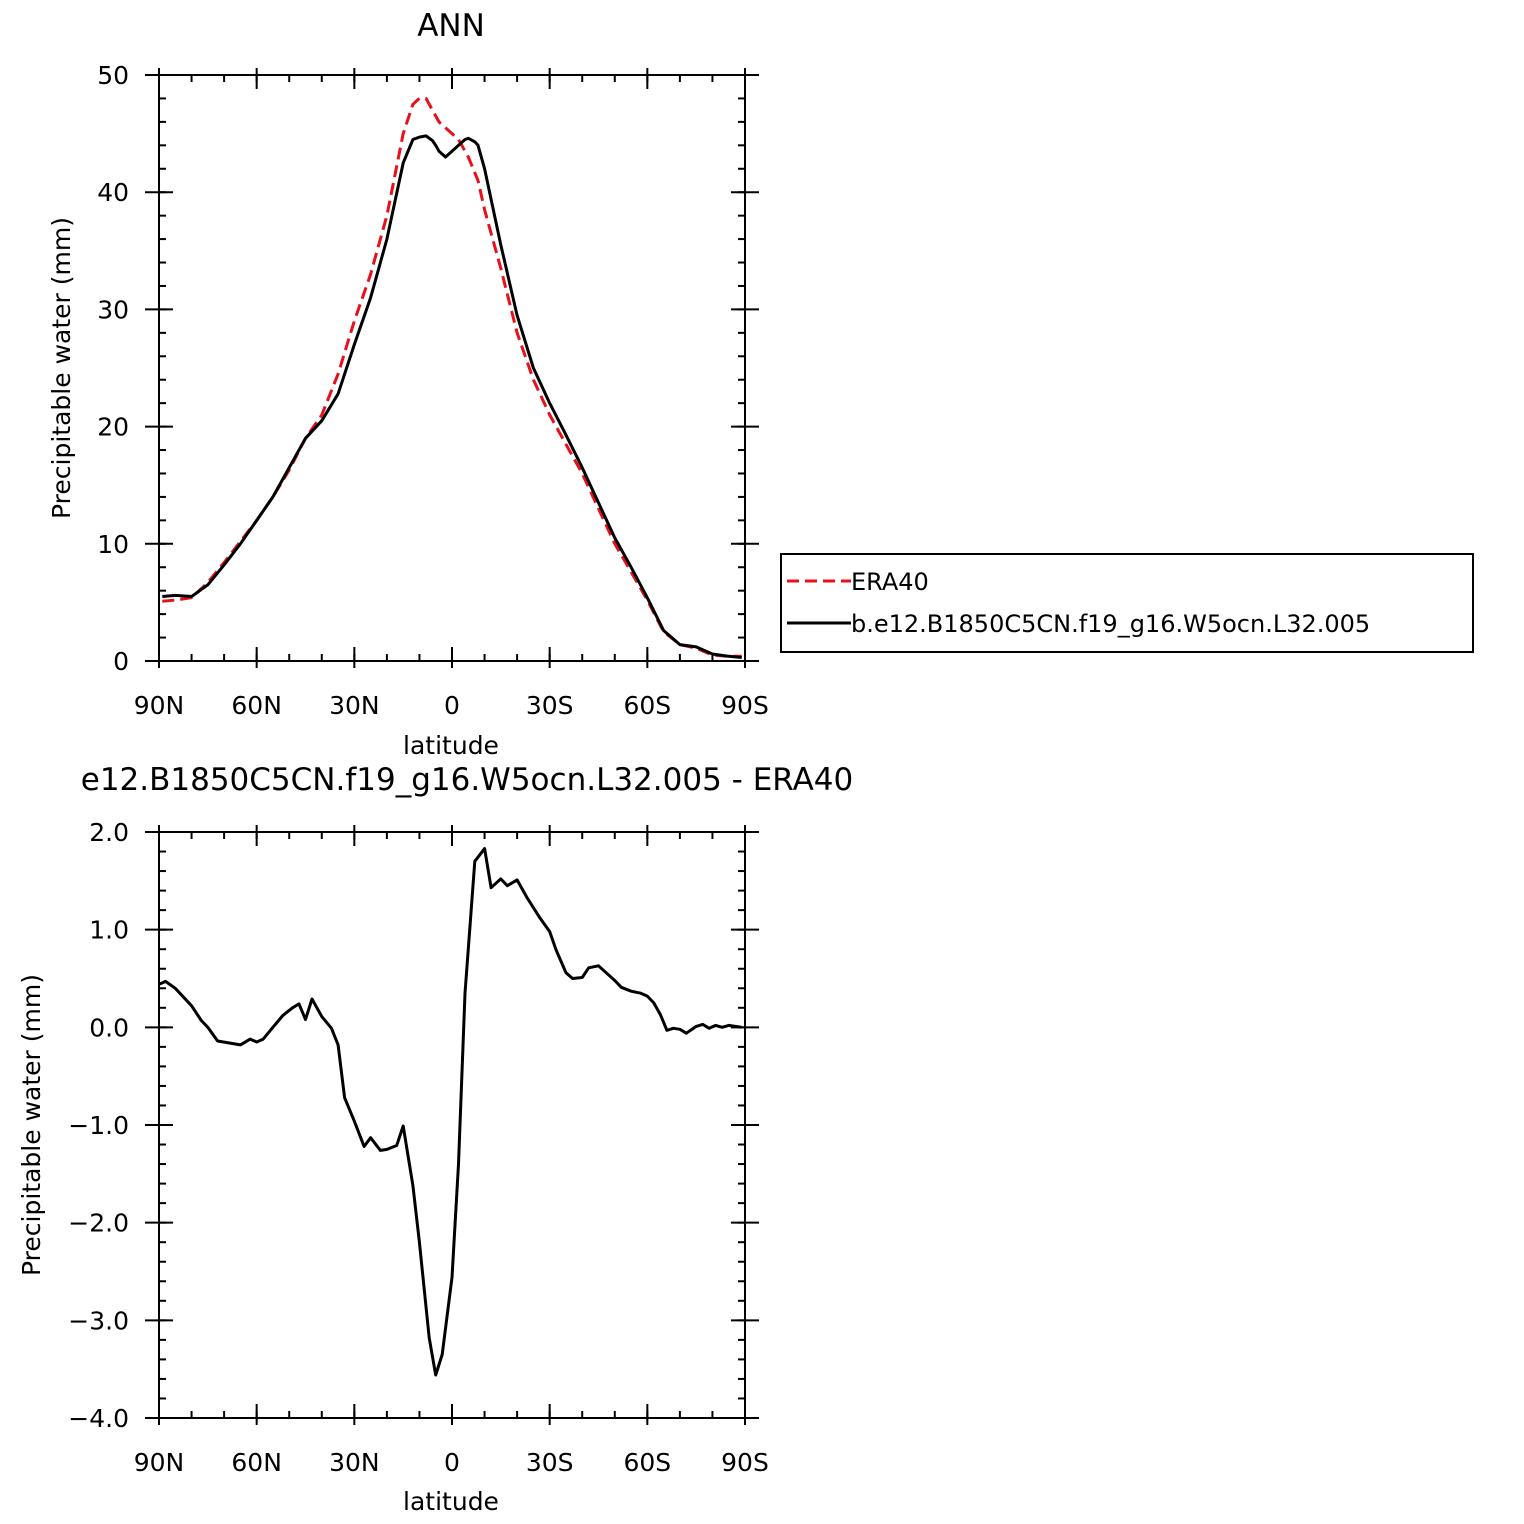 This screenshot has height=1524, width=1524. What do you see at coordinates (890, 582) in the screenshot?
I see `legend-entry-era40: ERA40` at bounding box center [890, 582].